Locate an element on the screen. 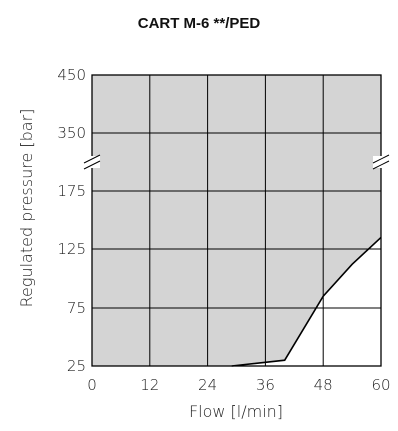 The height and width of the screenshot is (431, 398). pressure-curve is located at coordinates (306, 301).